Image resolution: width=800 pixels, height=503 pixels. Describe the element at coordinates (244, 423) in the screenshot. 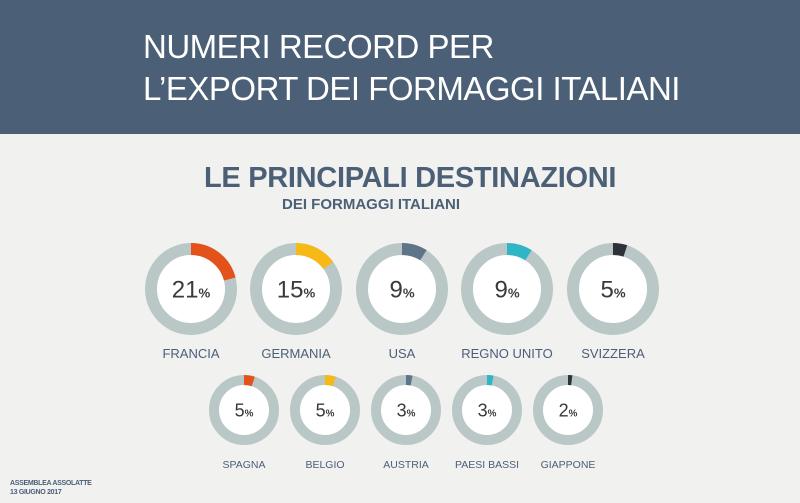

I see `donut-spagna: 5%SPAGNA` at that location.